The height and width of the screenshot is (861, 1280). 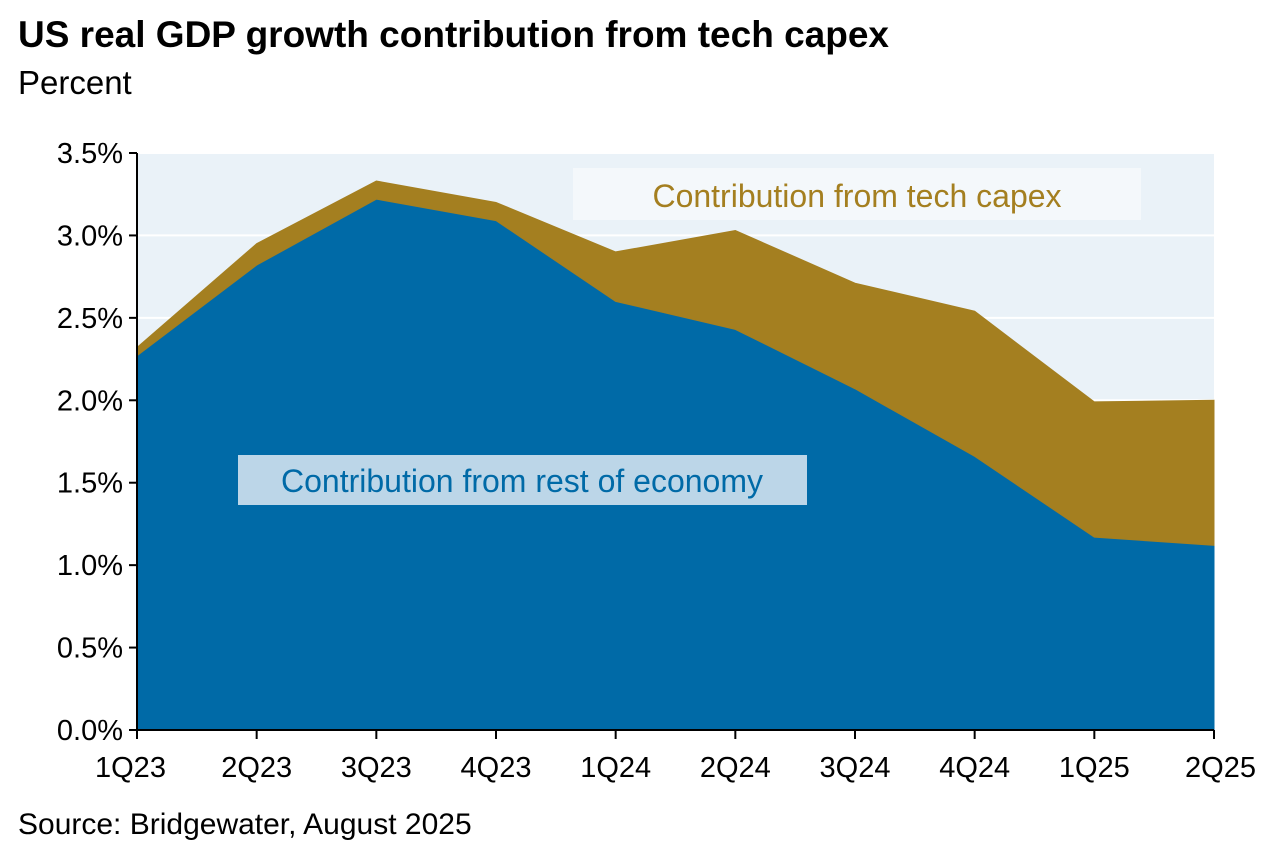 I want to click on y-tick-label: 0.5%, so click(x=90, y=649).